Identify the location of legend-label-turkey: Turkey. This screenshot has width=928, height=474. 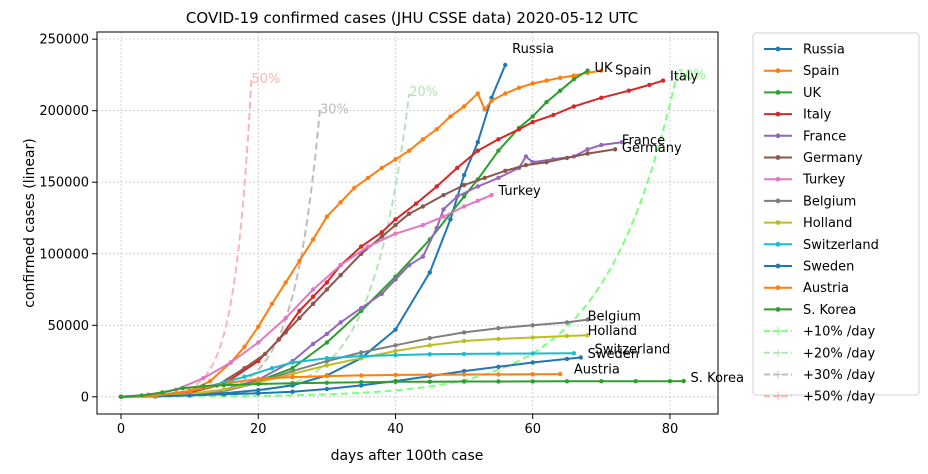
(824, 180).